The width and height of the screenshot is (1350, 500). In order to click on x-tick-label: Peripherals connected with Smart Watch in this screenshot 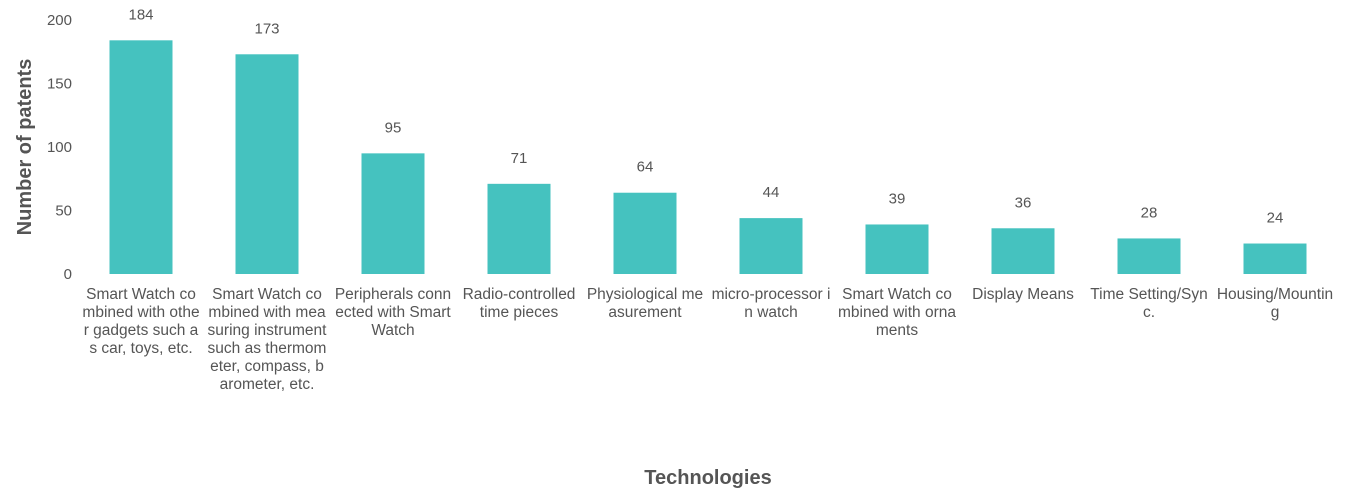, I will do `click(393, 312)`.